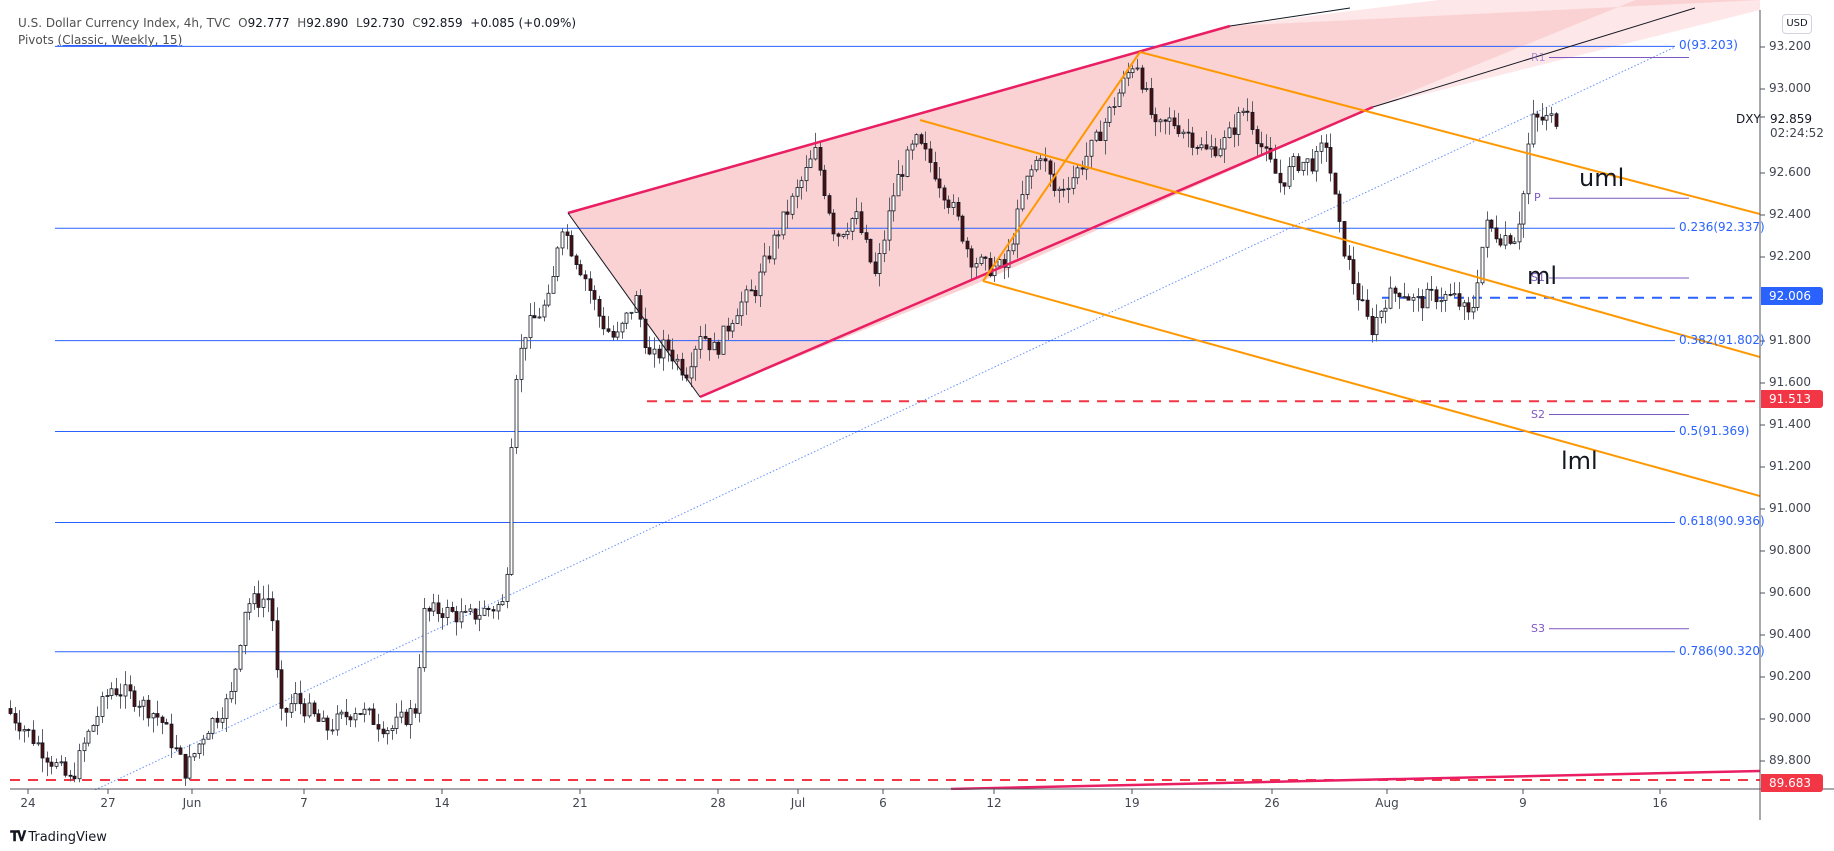 This screenshot has width=1834, height=851. Describe the element at coordinates (1722, 521) in the screenshot. I see `fib-level-label: 0.618(90.936)` at that location.